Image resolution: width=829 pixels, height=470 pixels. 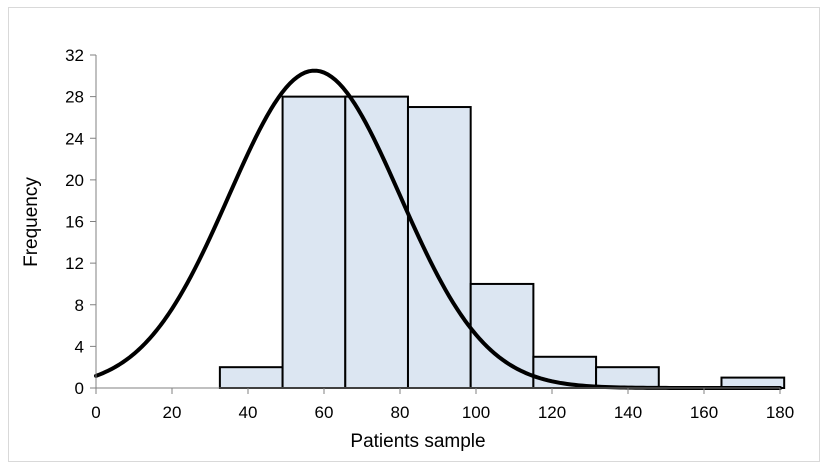 What do you see at coordinates (74, 263) in the screenshot?
I see `y-tick-label: 12` at bounding box center [74, 263].